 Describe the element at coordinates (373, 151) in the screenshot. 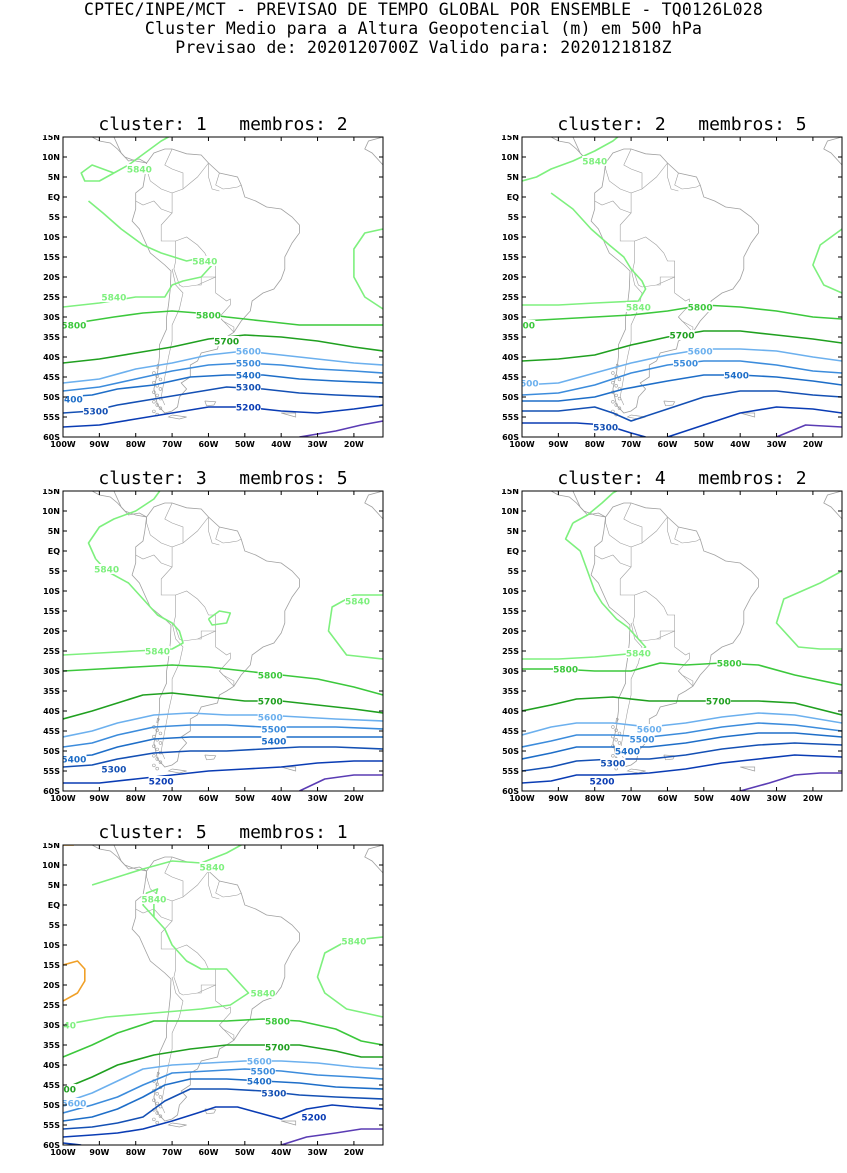

I see `coastline-africa` at that location.